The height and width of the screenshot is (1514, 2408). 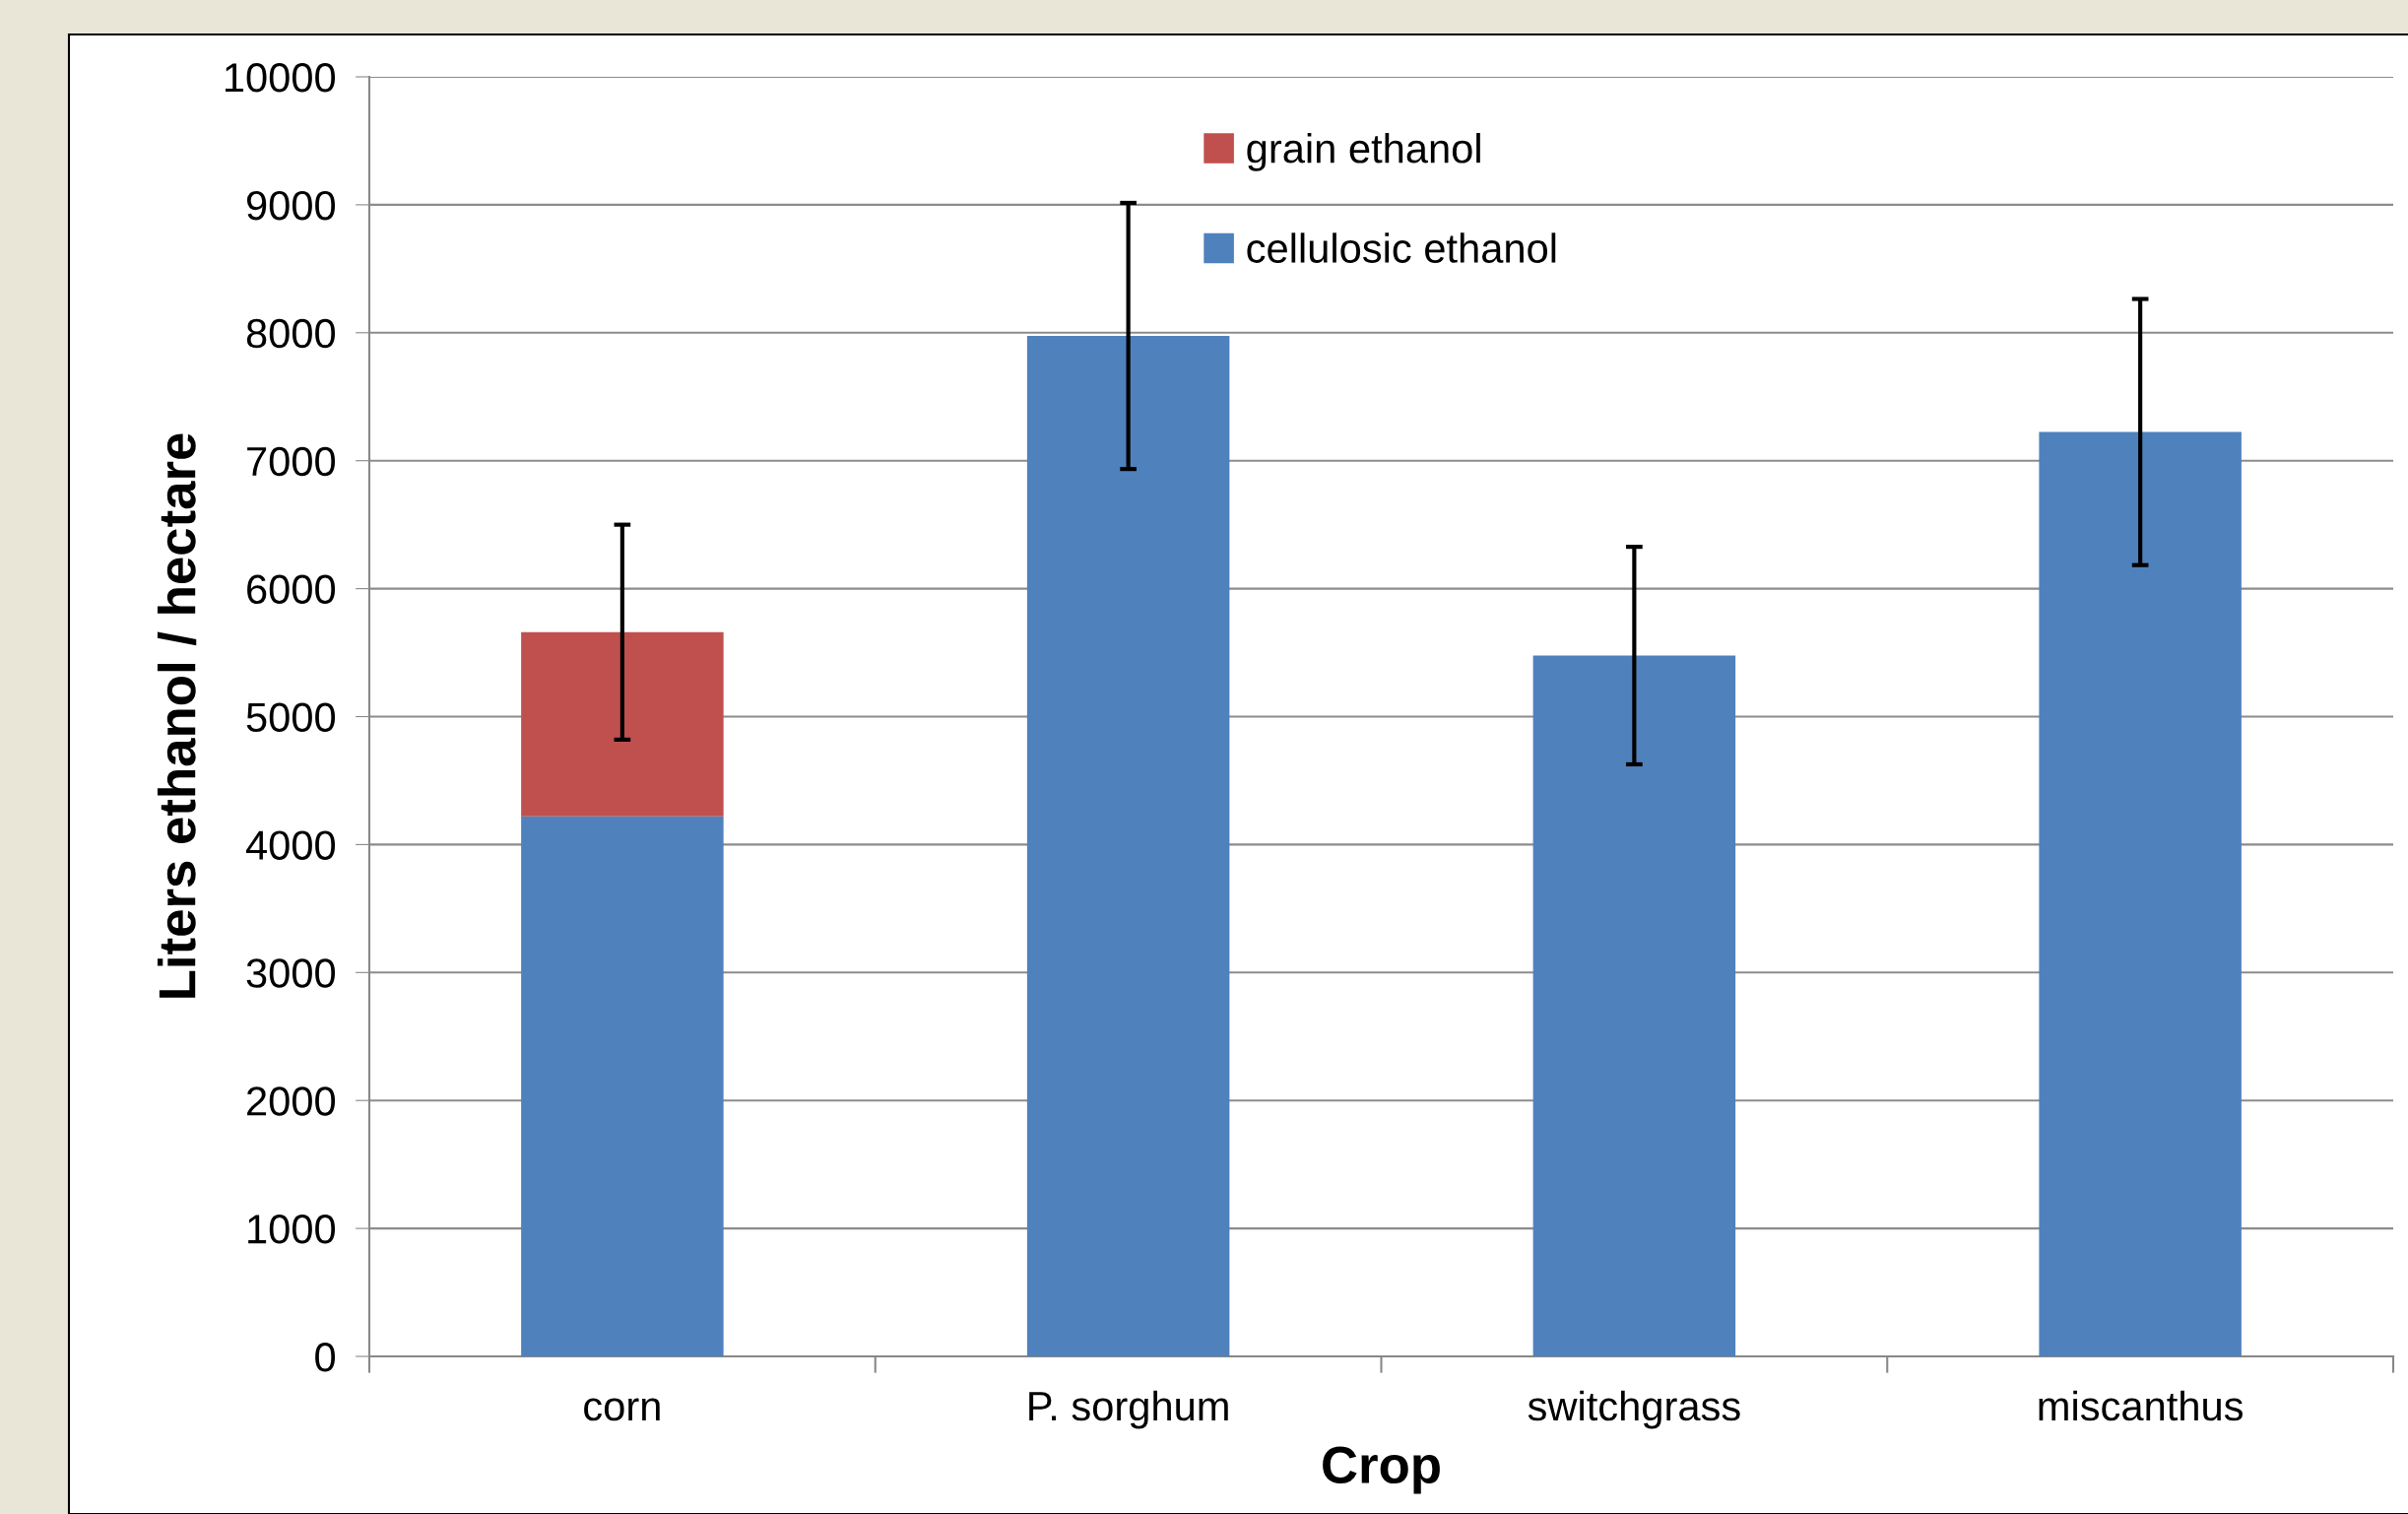 I want to click on y-tick-label: 2000, so click(x=291, y=1101).